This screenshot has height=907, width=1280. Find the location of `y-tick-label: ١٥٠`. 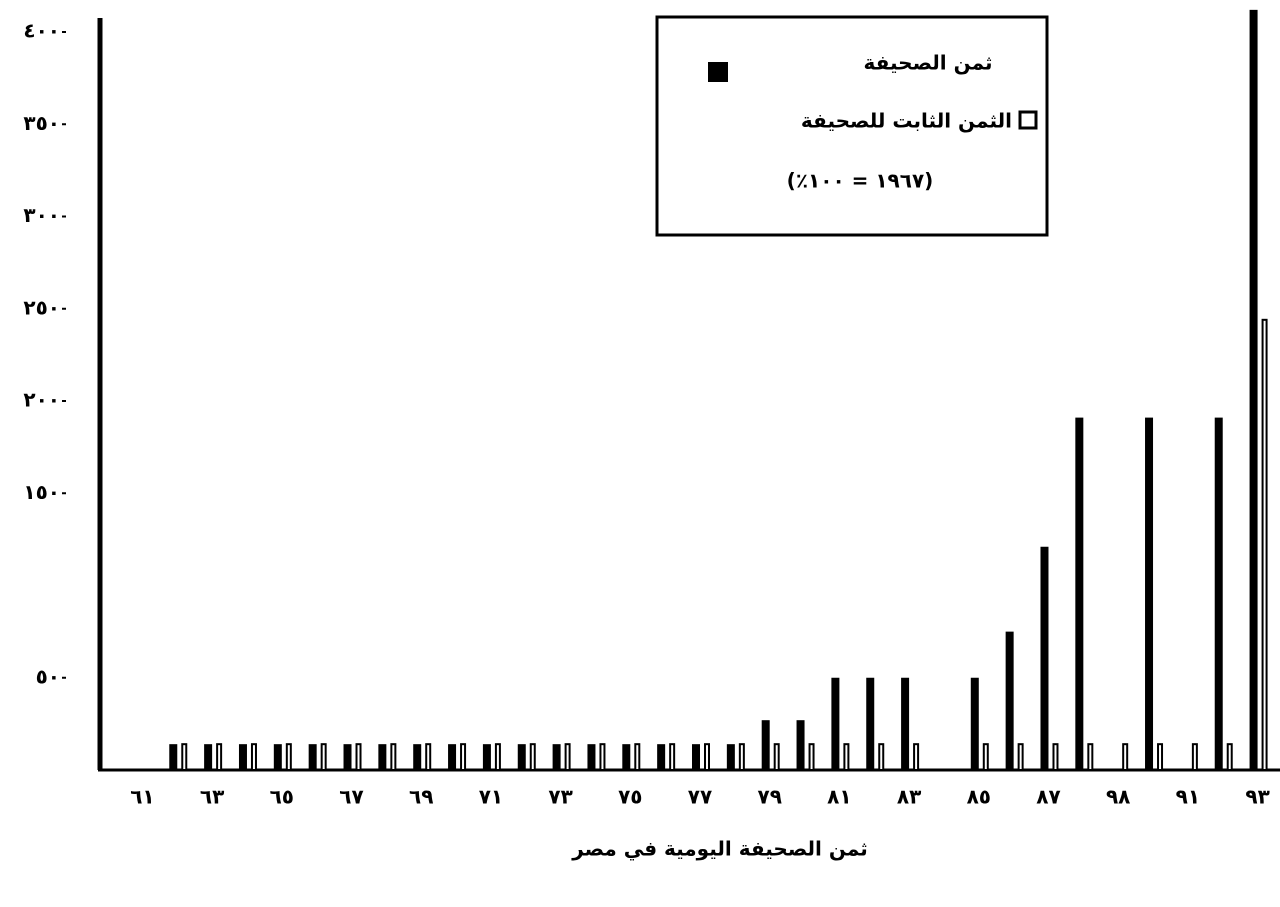

y-tick-label: ١٥٠ is located at coordinates (41, 492).